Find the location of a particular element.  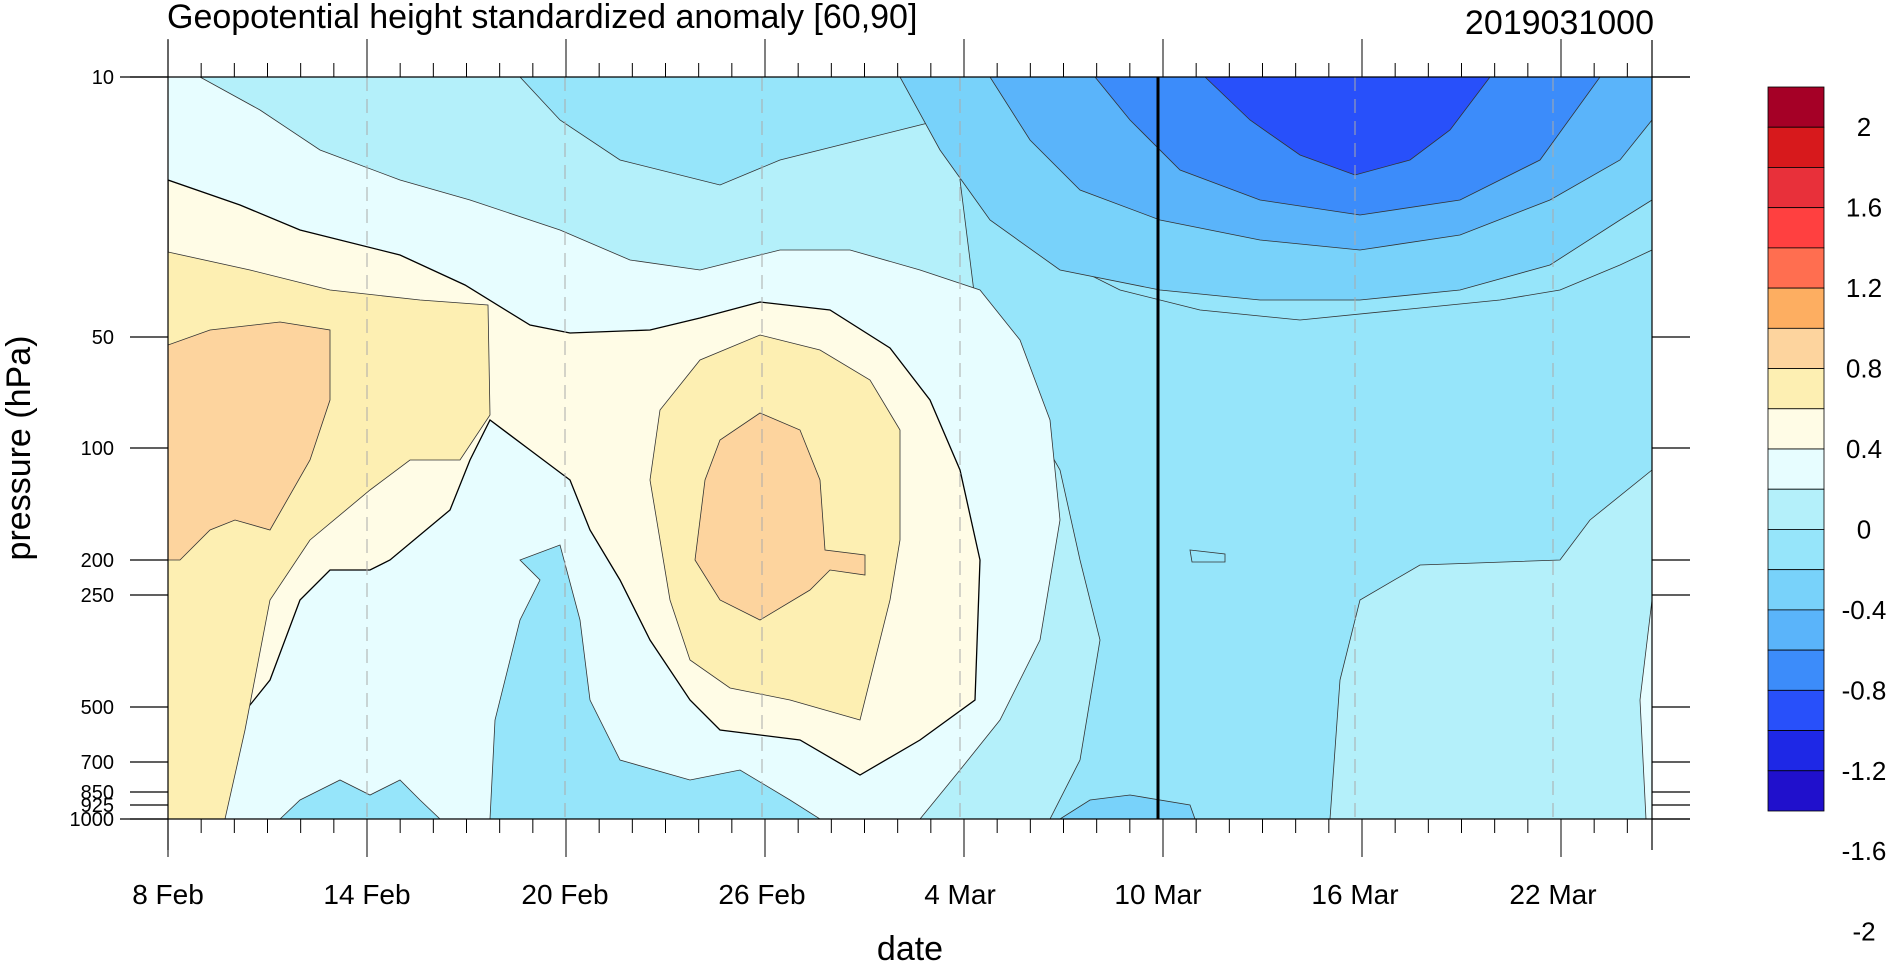

colorbar is located at coordinates (1796, 449).